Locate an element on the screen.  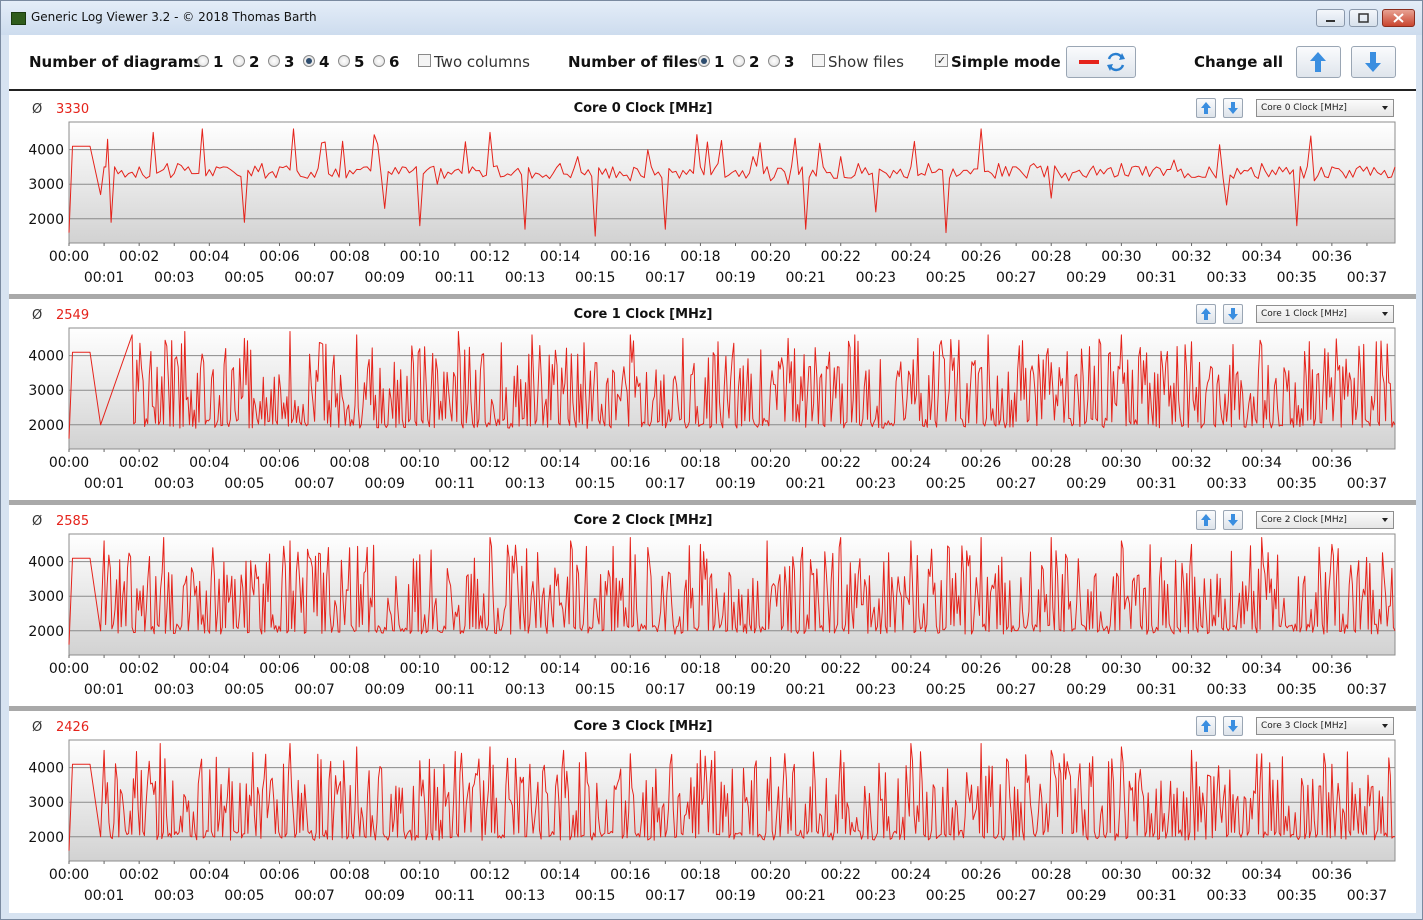
panel-title: Core 0 Clock [MHz] is located at coordinates (643, 108).